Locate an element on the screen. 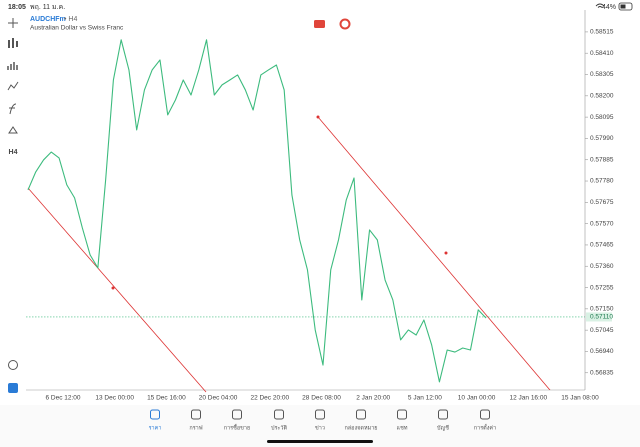 This screenshot has height=447, width=640. timeframe: • H4 is located at coordinates (70, 19).